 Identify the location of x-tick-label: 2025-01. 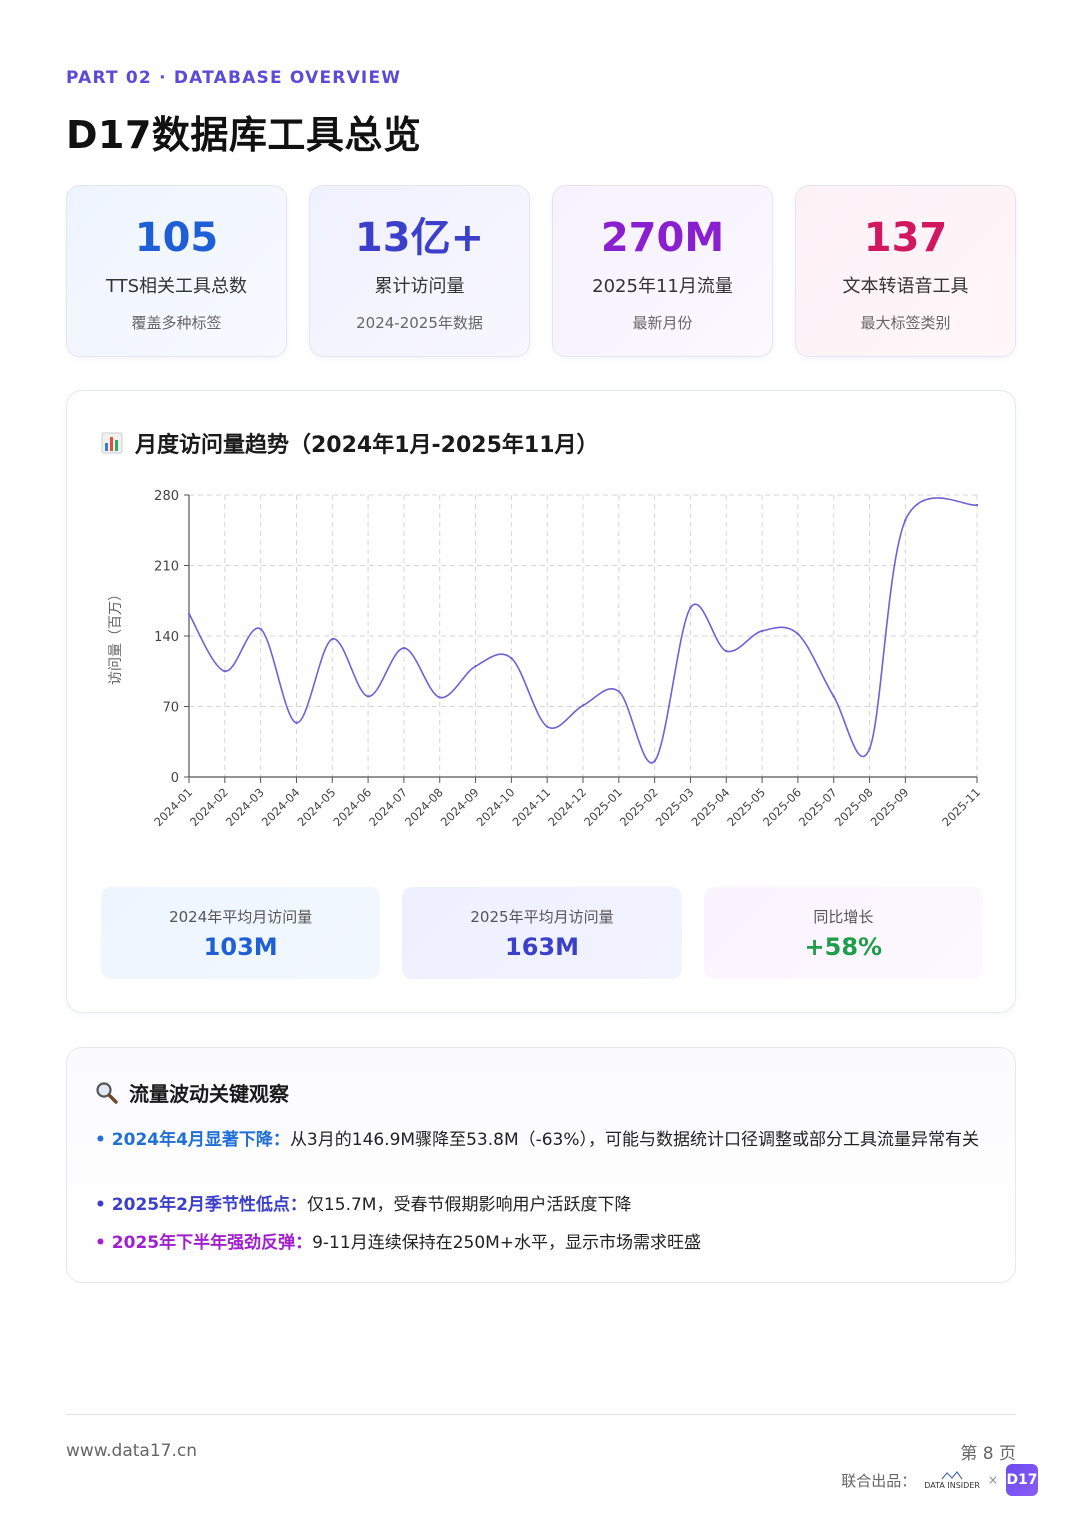
(603, 807).